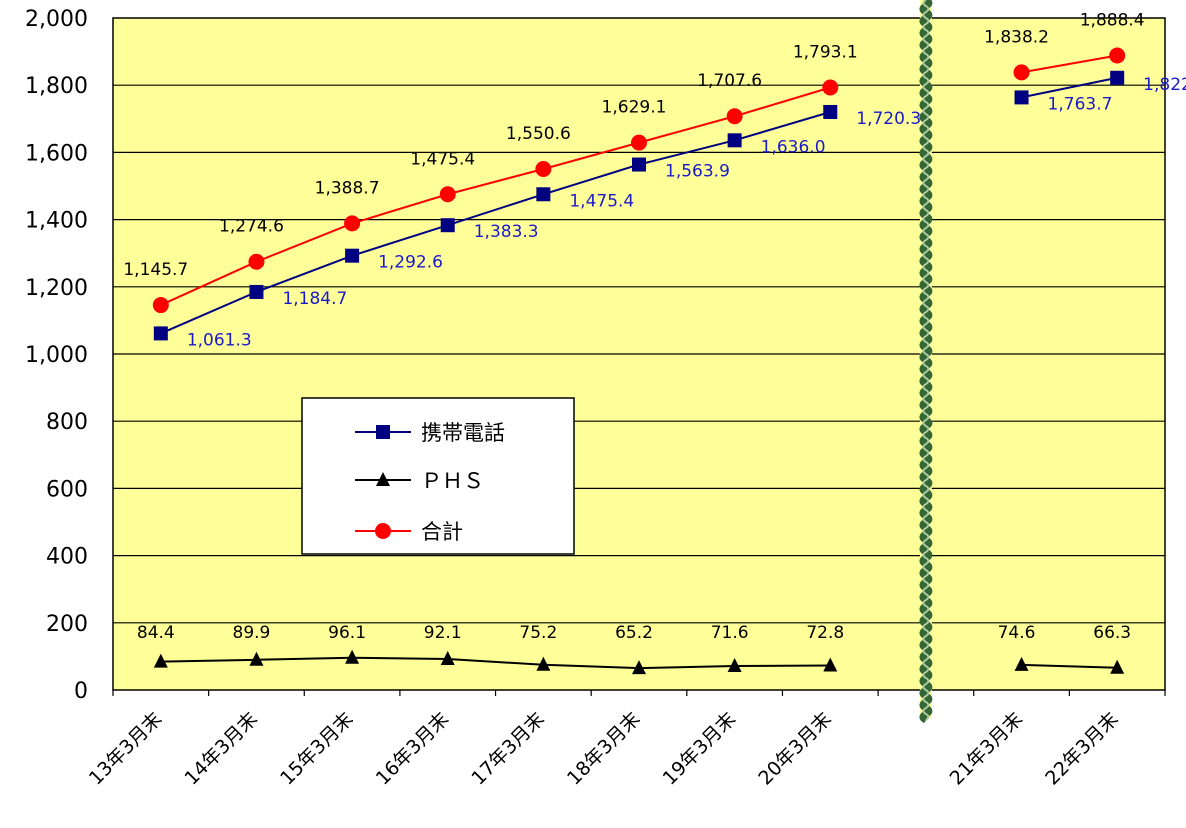 The image size is (1186, 828). Describe the element at coordinates (495, 663) in the screenshot. I see `series-line-PHS` at that location.